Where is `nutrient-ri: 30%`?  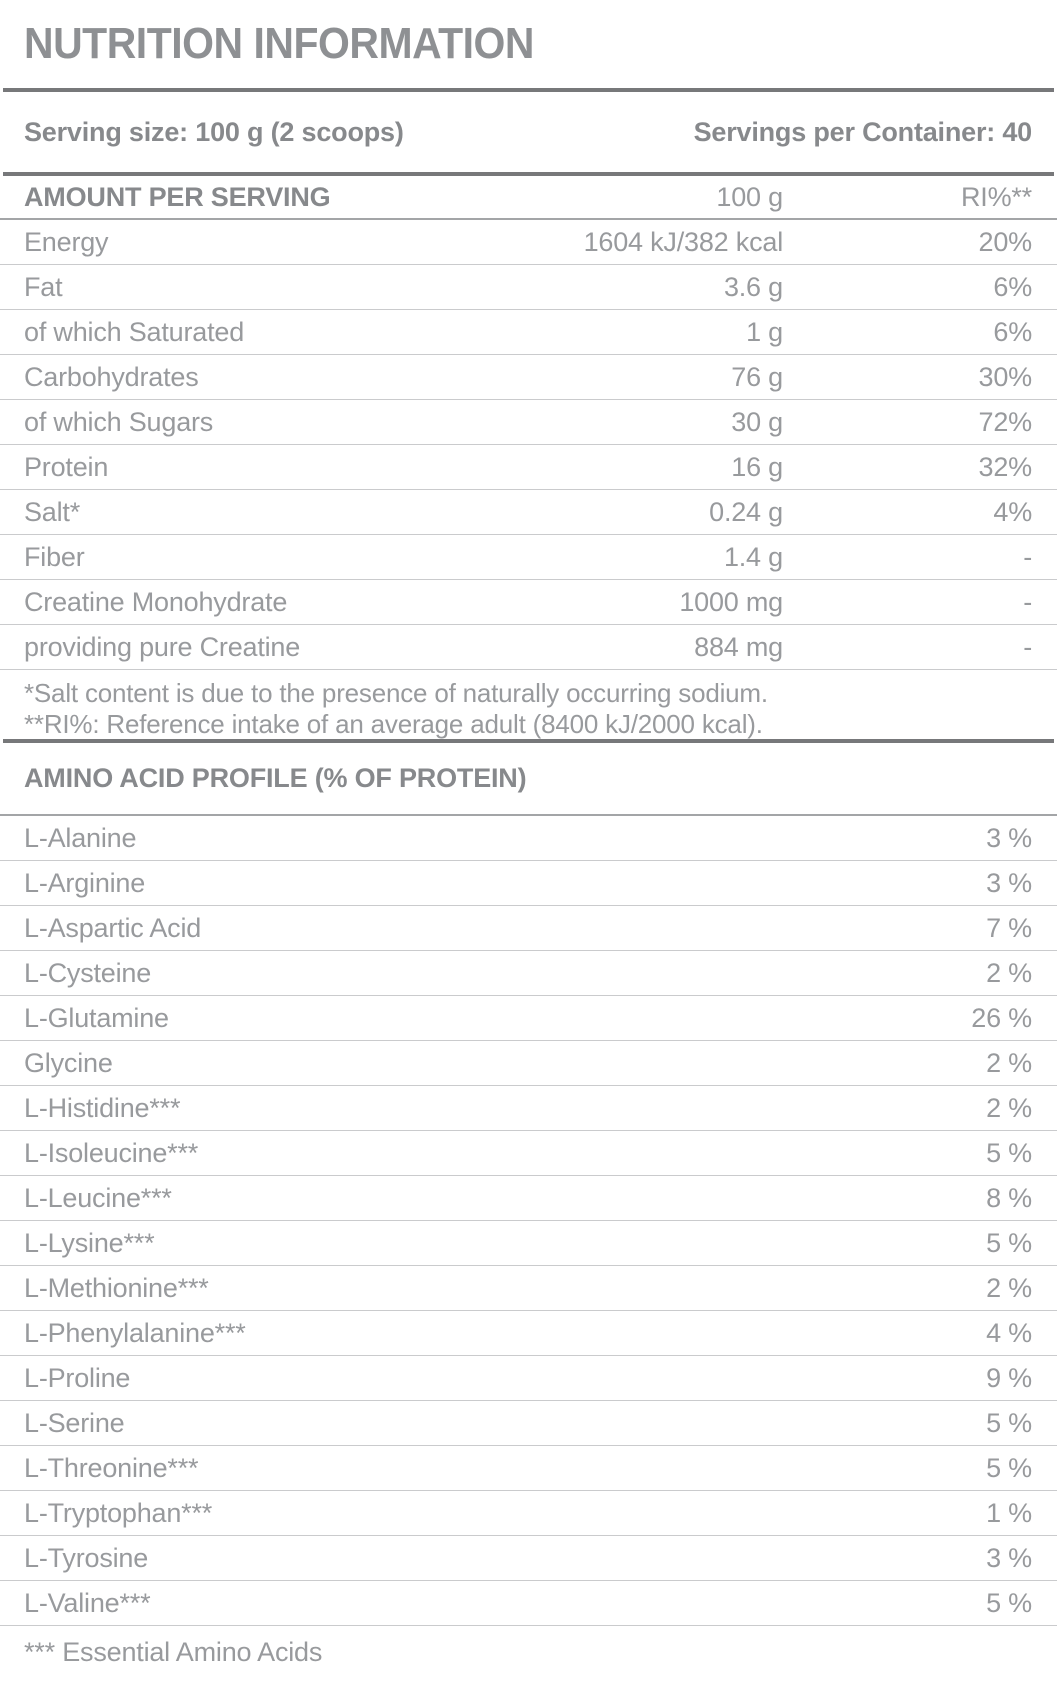
nutrient-ri: 30% is located at coordinates (1005, 376).